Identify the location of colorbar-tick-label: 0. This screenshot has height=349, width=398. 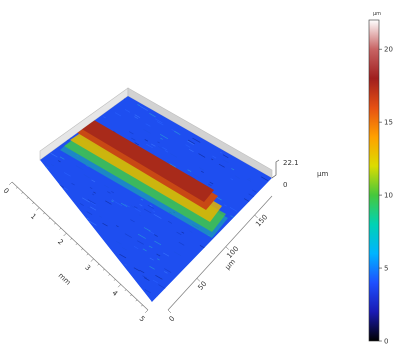
(386, 342).